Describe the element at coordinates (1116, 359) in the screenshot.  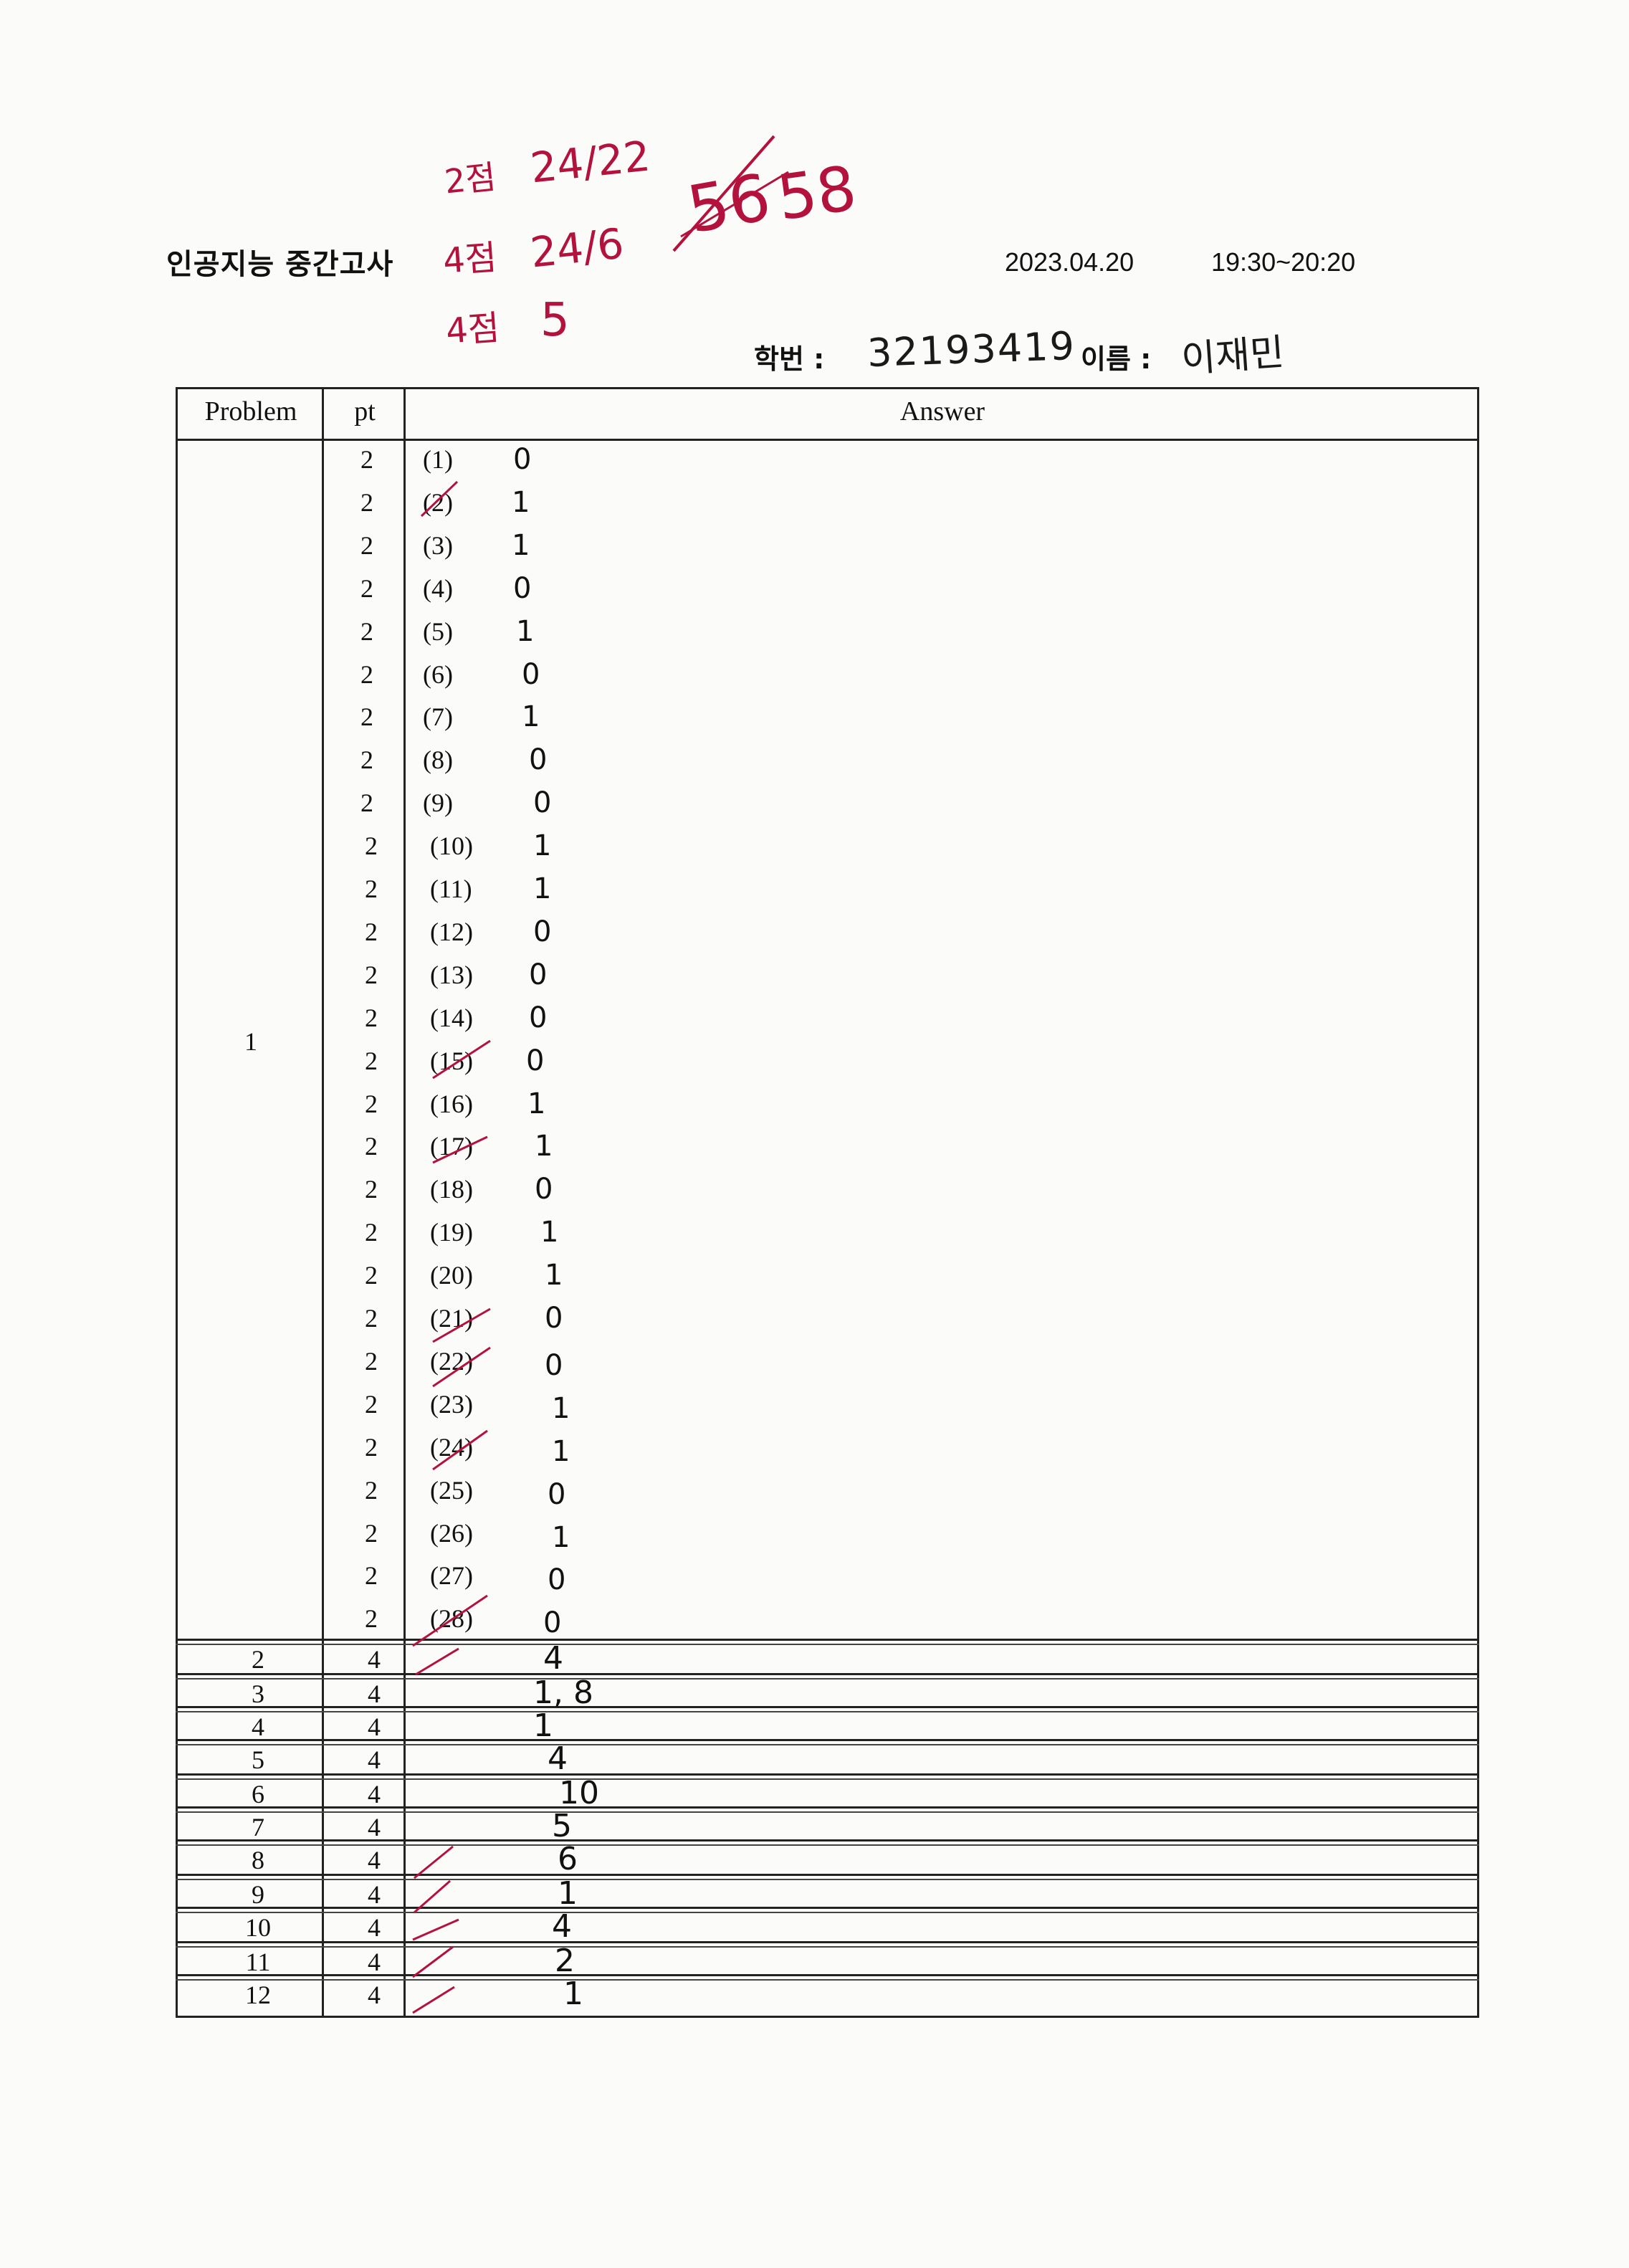
I see `name-label: 이름 :` at that location.